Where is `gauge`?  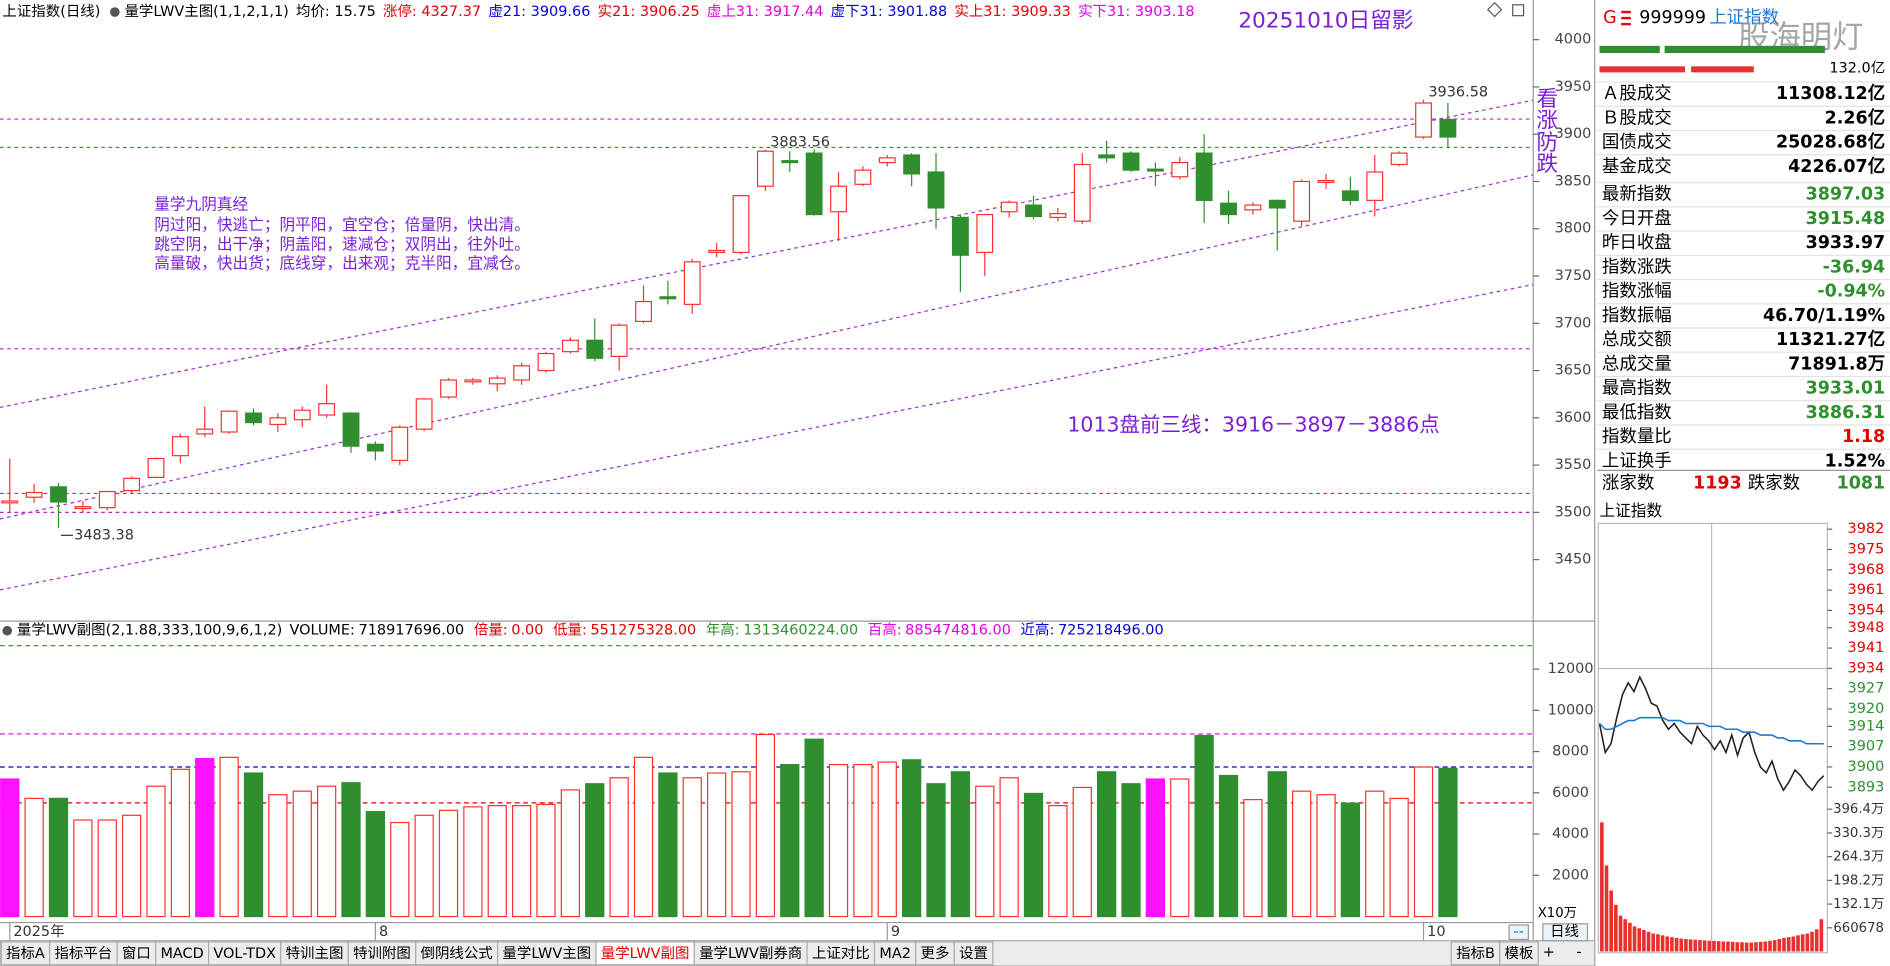
gauge is located at coordinates (1722, 69).